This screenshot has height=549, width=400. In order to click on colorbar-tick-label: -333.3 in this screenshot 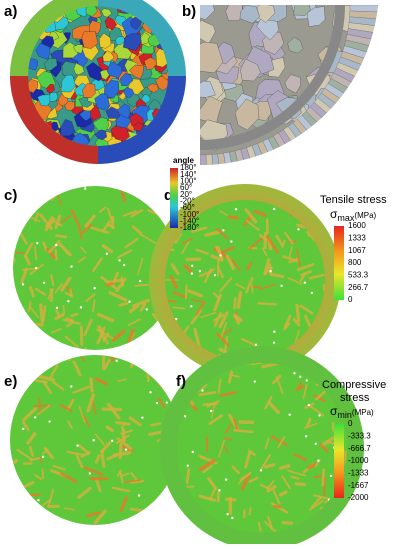, I will do `click(359, 435)`.